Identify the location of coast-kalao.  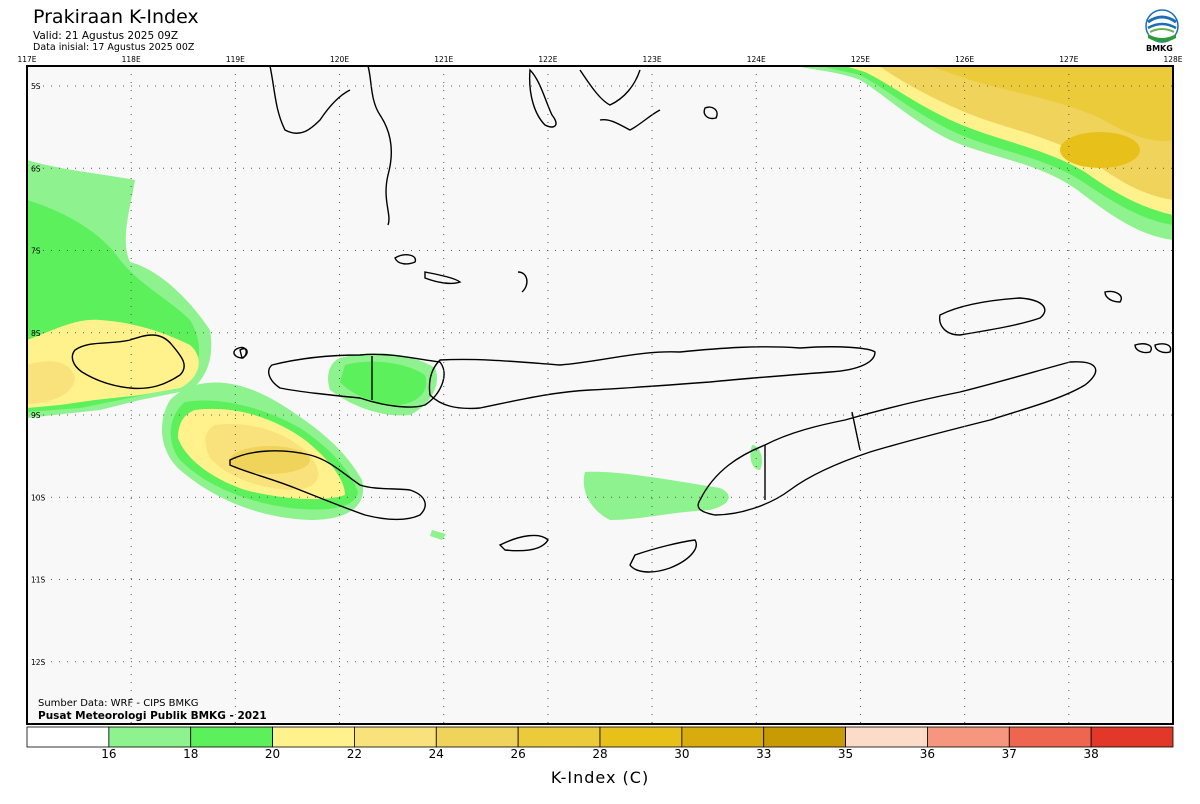
(405, 259).